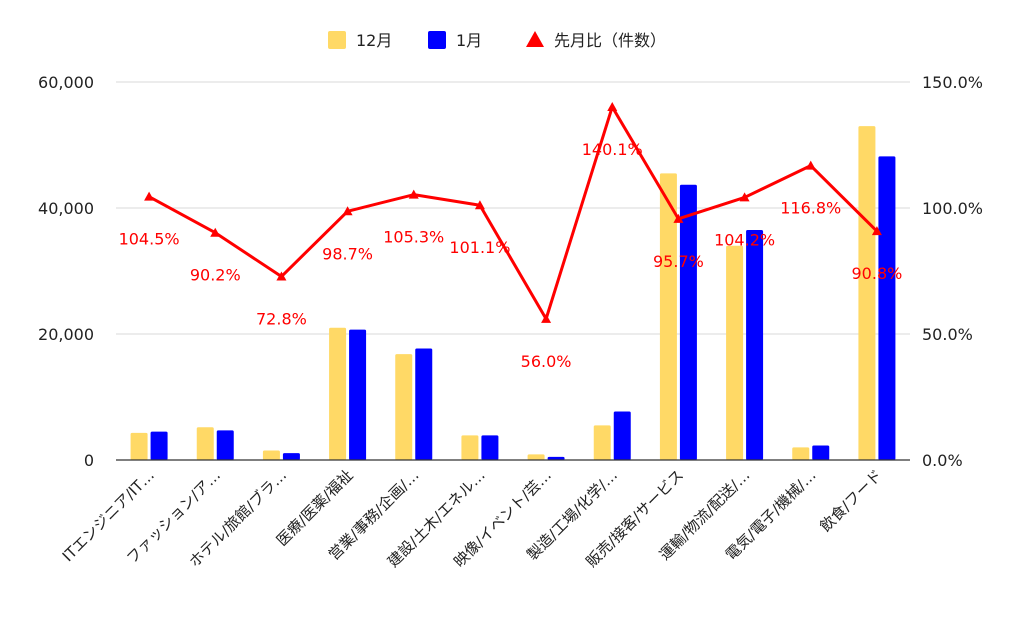 This screenshot has width=1024, height=633. Describe the element at coordinates (497, 40) in the screenshot. I see `legend: 12月 1月 先月比（件数）` at that location.